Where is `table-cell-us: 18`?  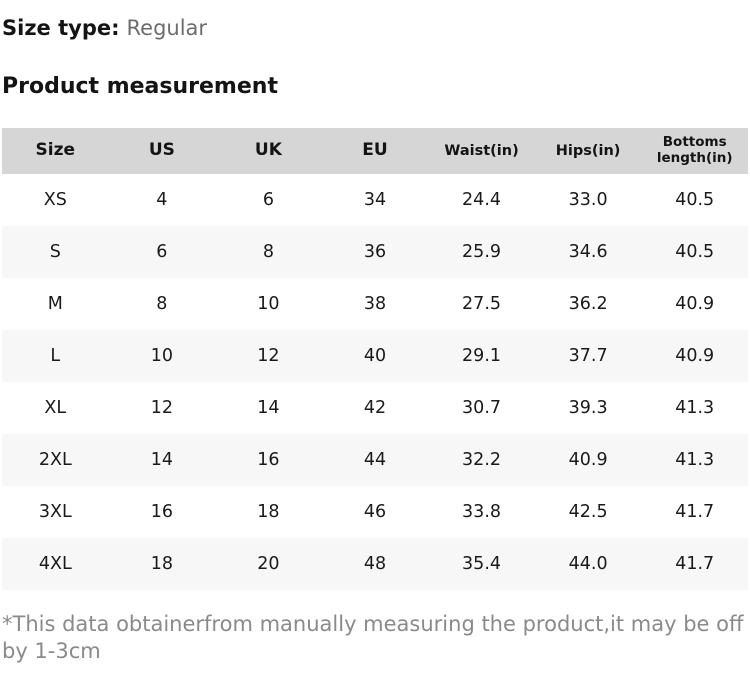
table-cell-us: 18 is located at coordinates (162, 564).